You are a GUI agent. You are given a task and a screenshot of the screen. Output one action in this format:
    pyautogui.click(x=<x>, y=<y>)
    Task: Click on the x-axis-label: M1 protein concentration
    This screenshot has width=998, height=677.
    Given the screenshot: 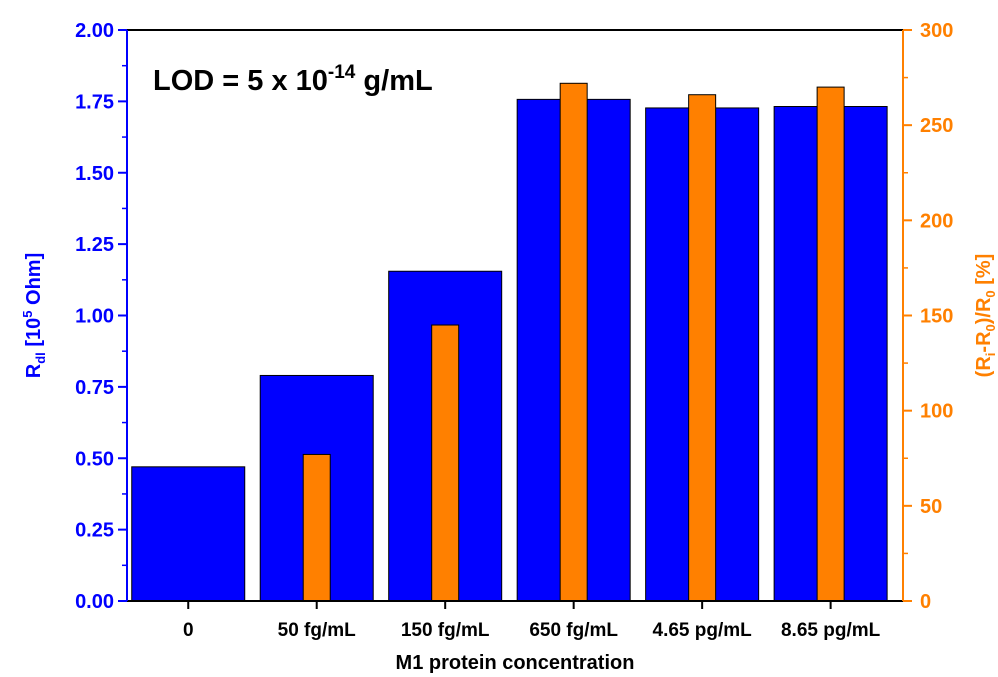 What is the action you would take?
    pyautogui.click(x=515, y=663)
    